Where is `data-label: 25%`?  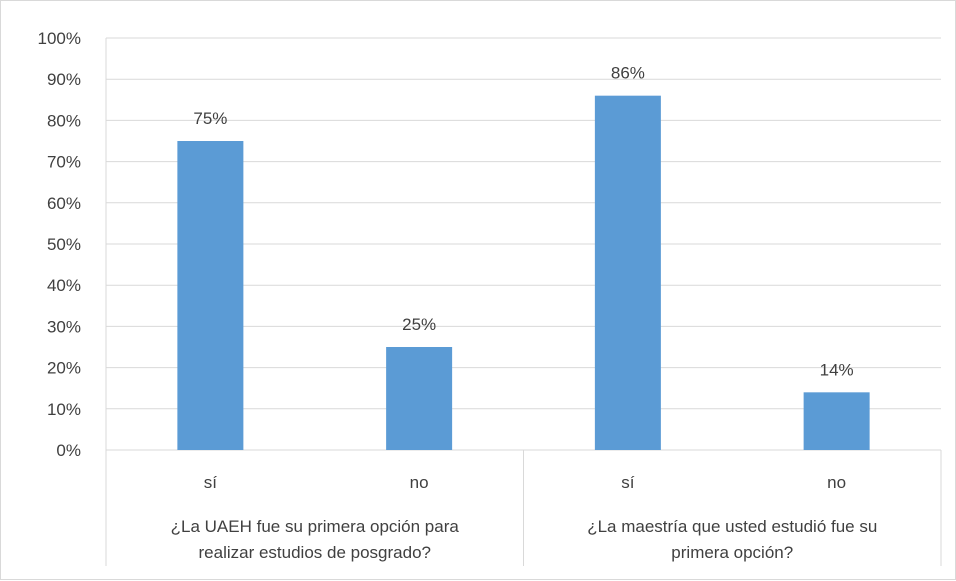
data-label: 25% is located at coordinates (419, 324).